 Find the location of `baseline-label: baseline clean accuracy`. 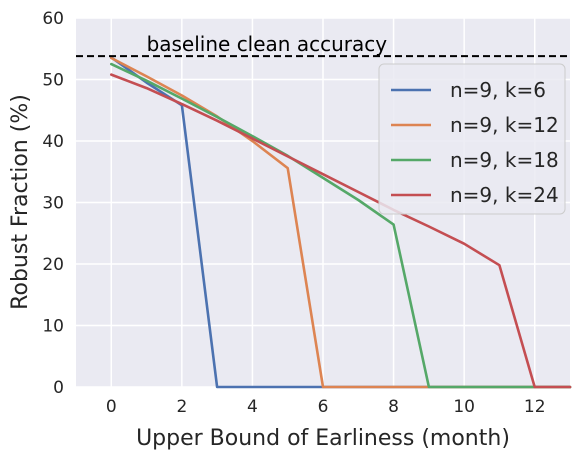

baseline-label: baseline clean accuracy is located at coordinates (267, 44).